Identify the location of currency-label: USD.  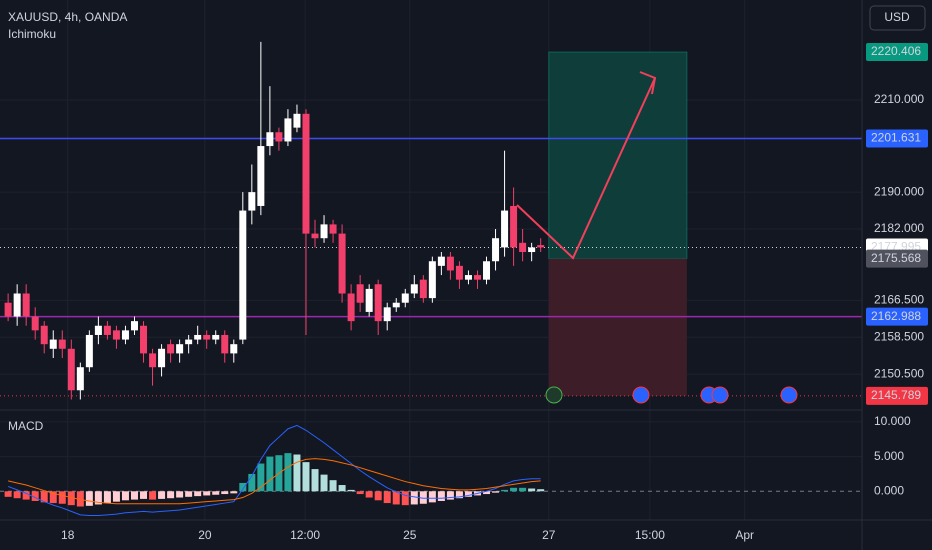
(897, 17).